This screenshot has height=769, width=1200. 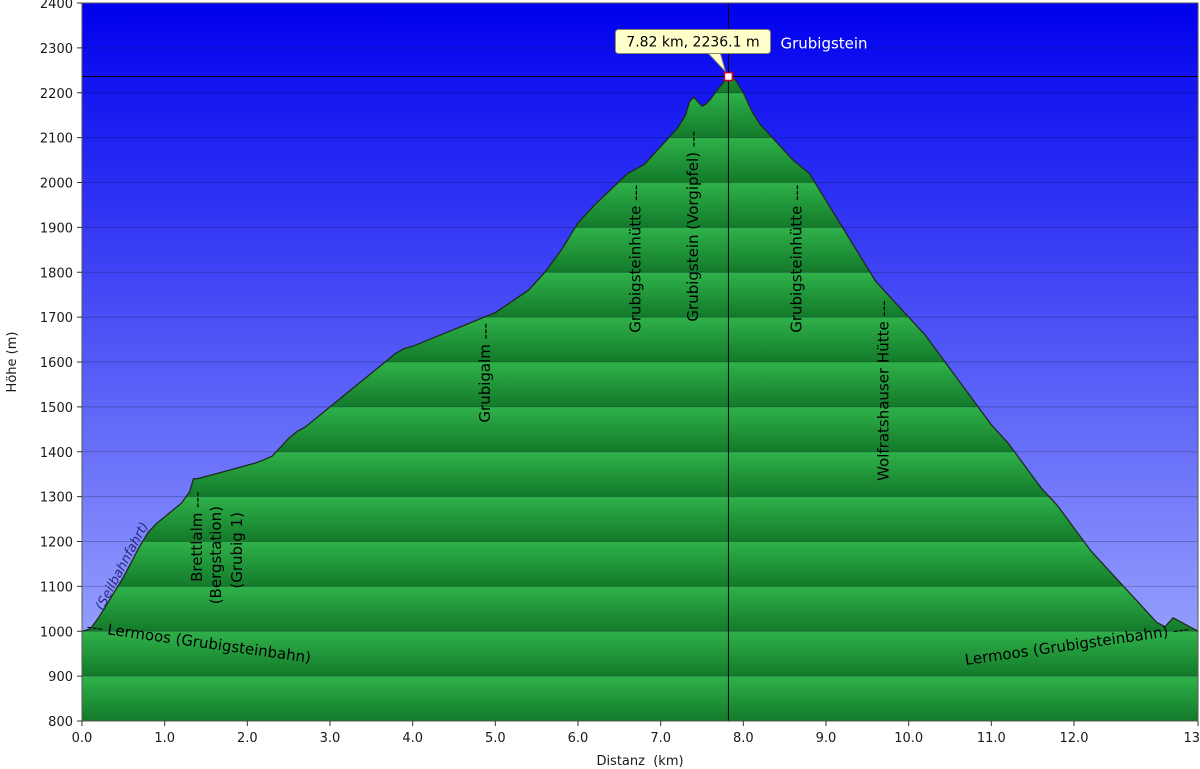 I want to click on x-tick-label: 1.0, so click(x=164, y=738).